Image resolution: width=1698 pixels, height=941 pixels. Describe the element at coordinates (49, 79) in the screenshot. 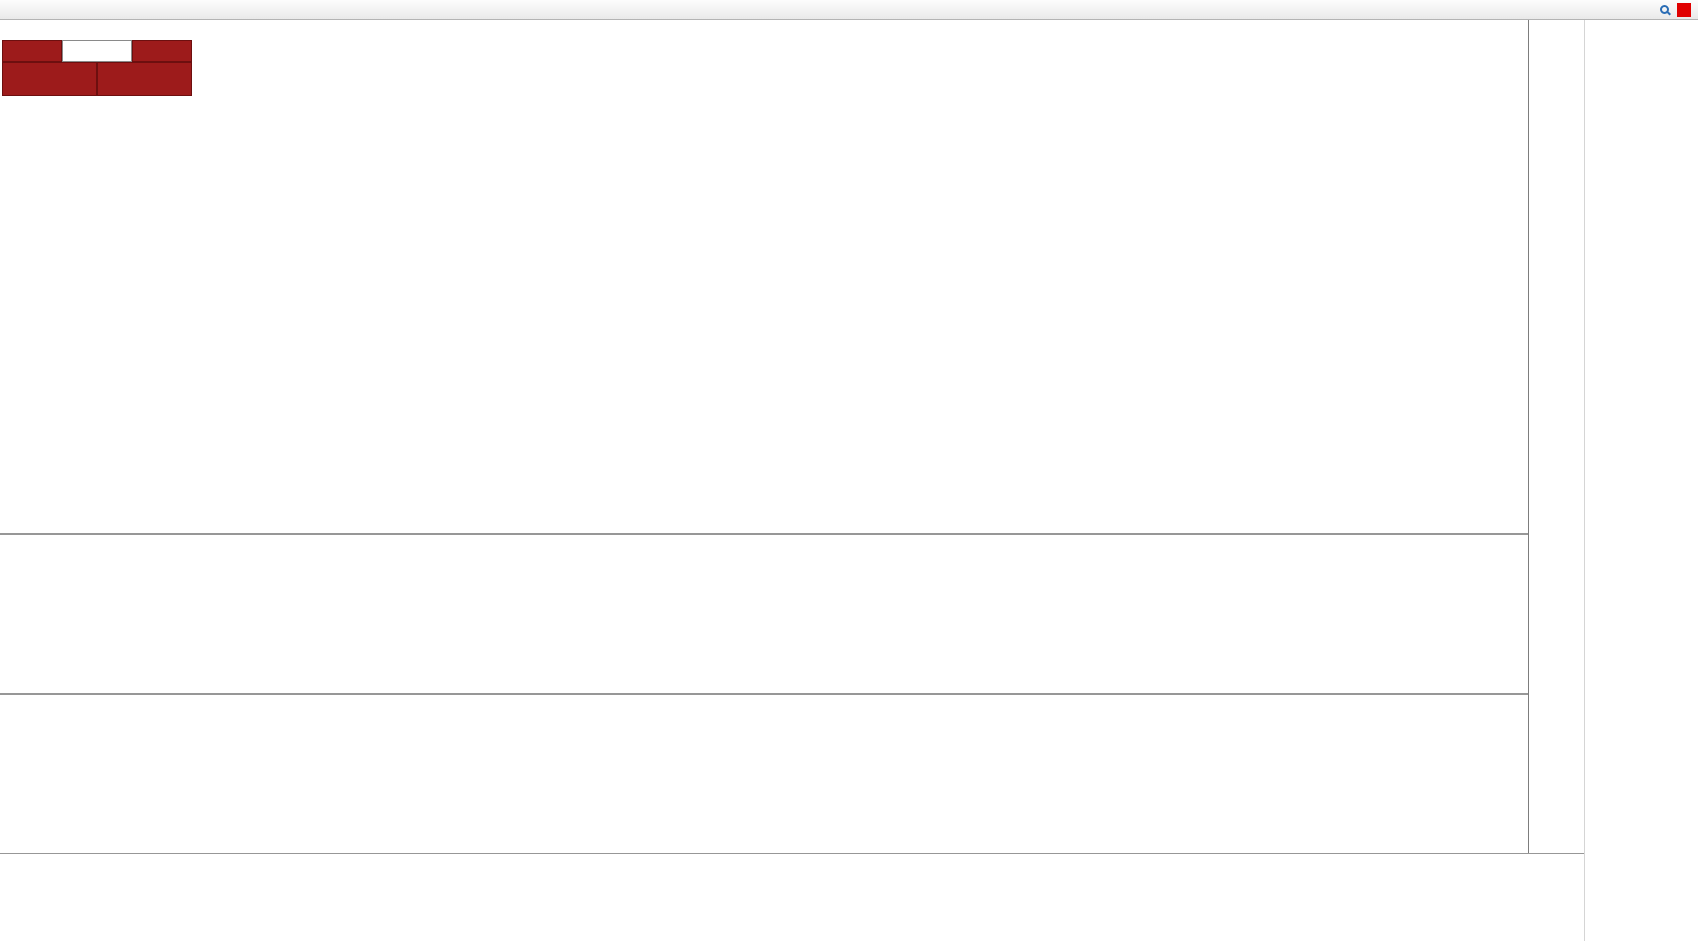

I see `sell-price` at that location.